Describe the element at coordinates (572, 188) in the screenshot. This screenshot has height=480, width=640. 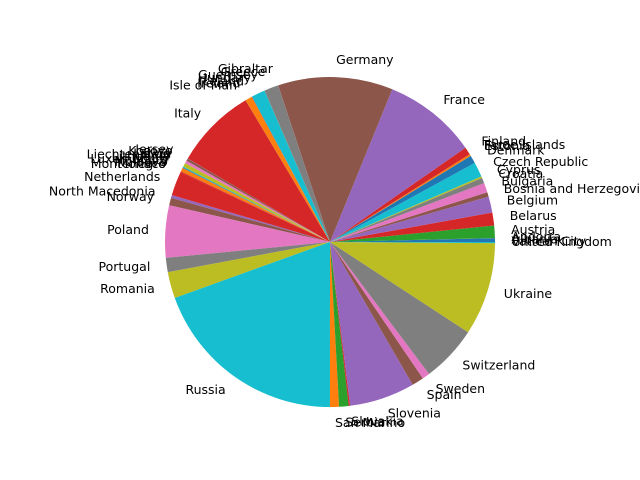
I see `label-bosnia-and-herzegovina: Bosnia and Herzegovina` at that location.